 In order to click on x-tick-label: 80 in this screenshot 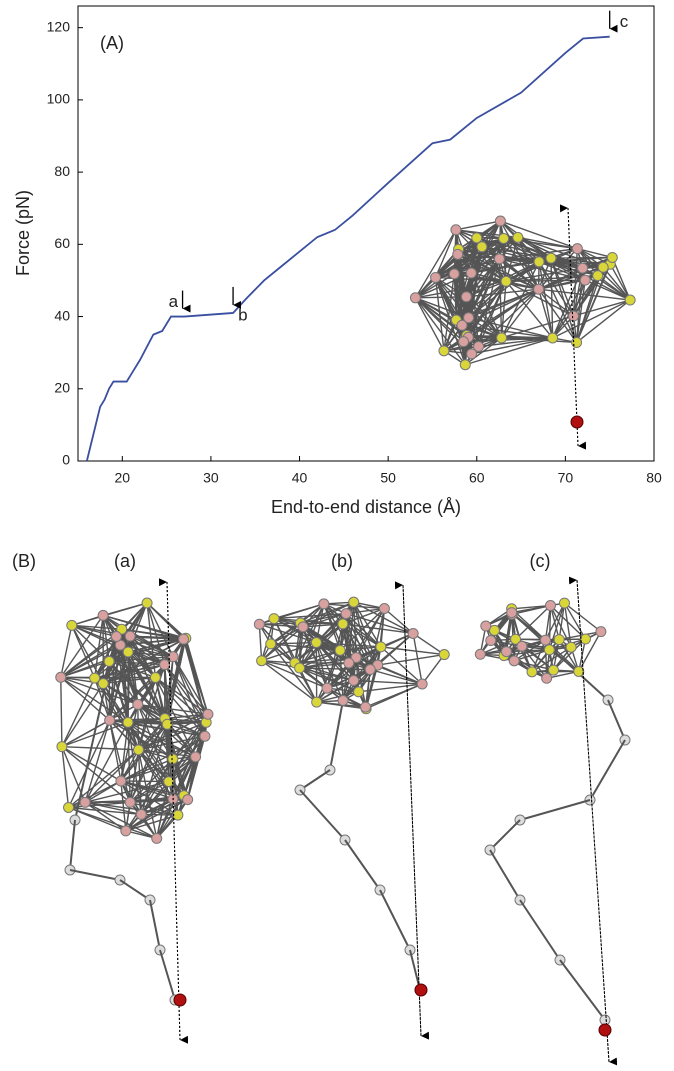, I will do `click(654, 478)`.